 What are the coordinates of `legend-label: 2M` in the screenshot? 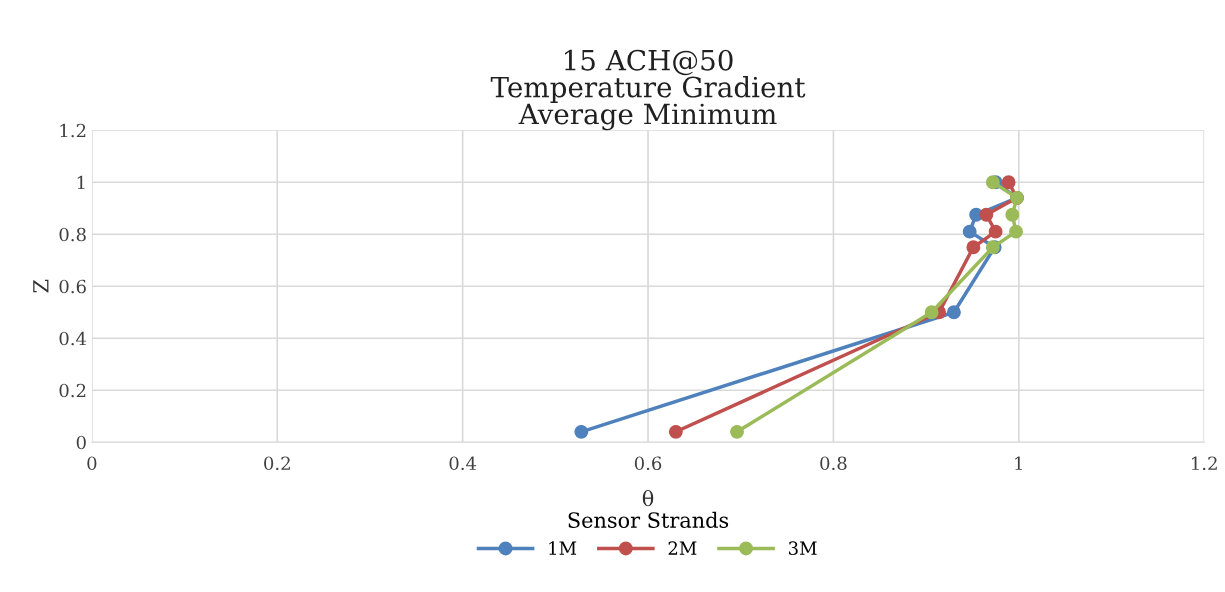 It's located at (682, 548).